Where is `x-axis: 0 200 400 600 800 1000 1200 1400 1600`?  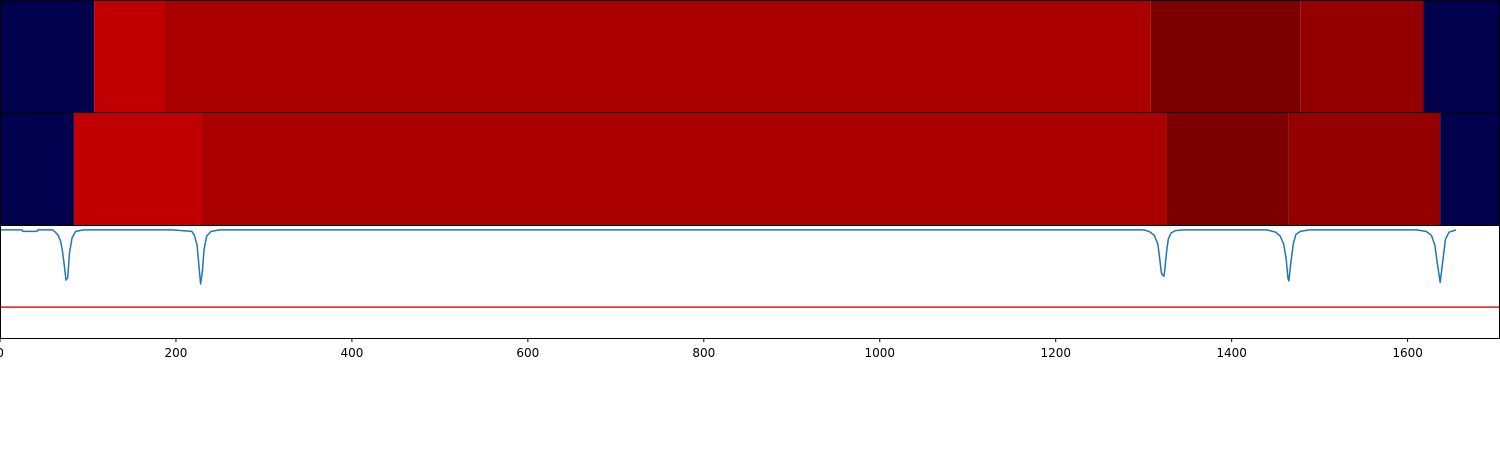
x-axis: 0 200 400 600 800 1000 1200 1400 1600 is located at coordinates (711, 349).